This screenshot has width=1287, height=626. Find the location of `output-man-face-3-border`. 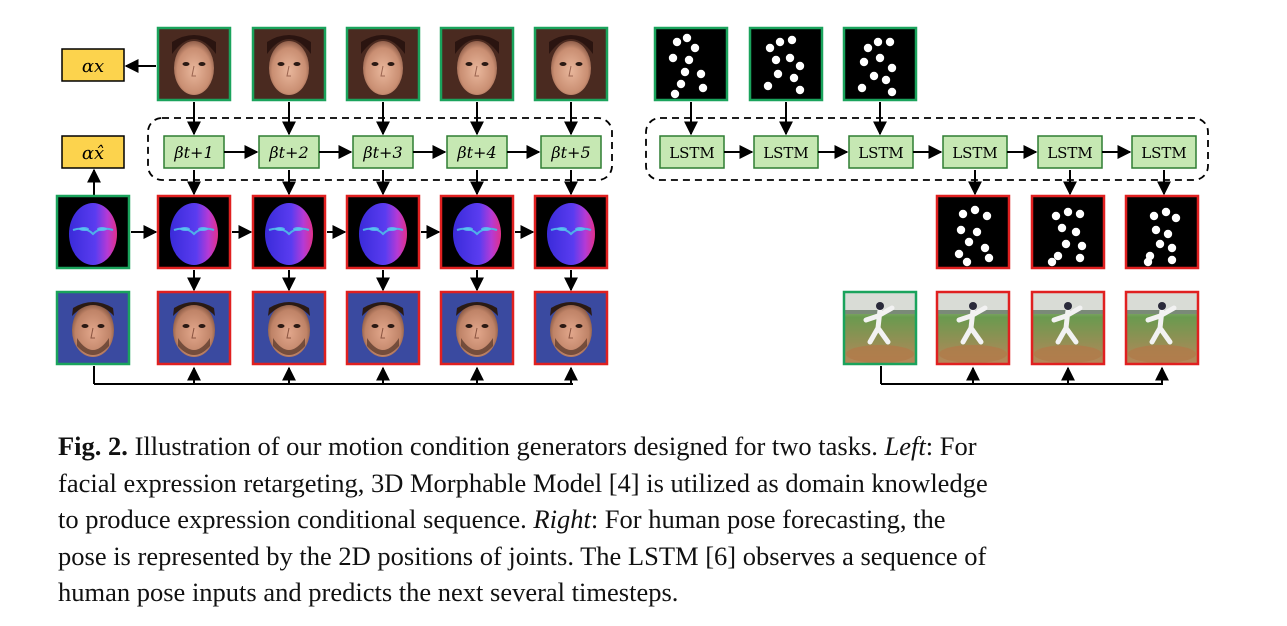

output-man-face-3-border is located at coordinates (383, 328).